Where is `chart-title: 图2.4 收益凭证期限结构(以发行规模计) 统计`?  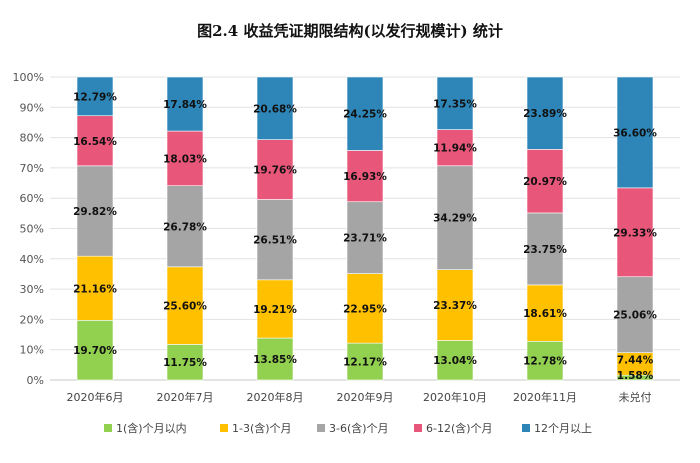 chart-title: 图2.4 收益凭证期限结构(以发行规模计) 统计 is located at coordinates (350, 31).